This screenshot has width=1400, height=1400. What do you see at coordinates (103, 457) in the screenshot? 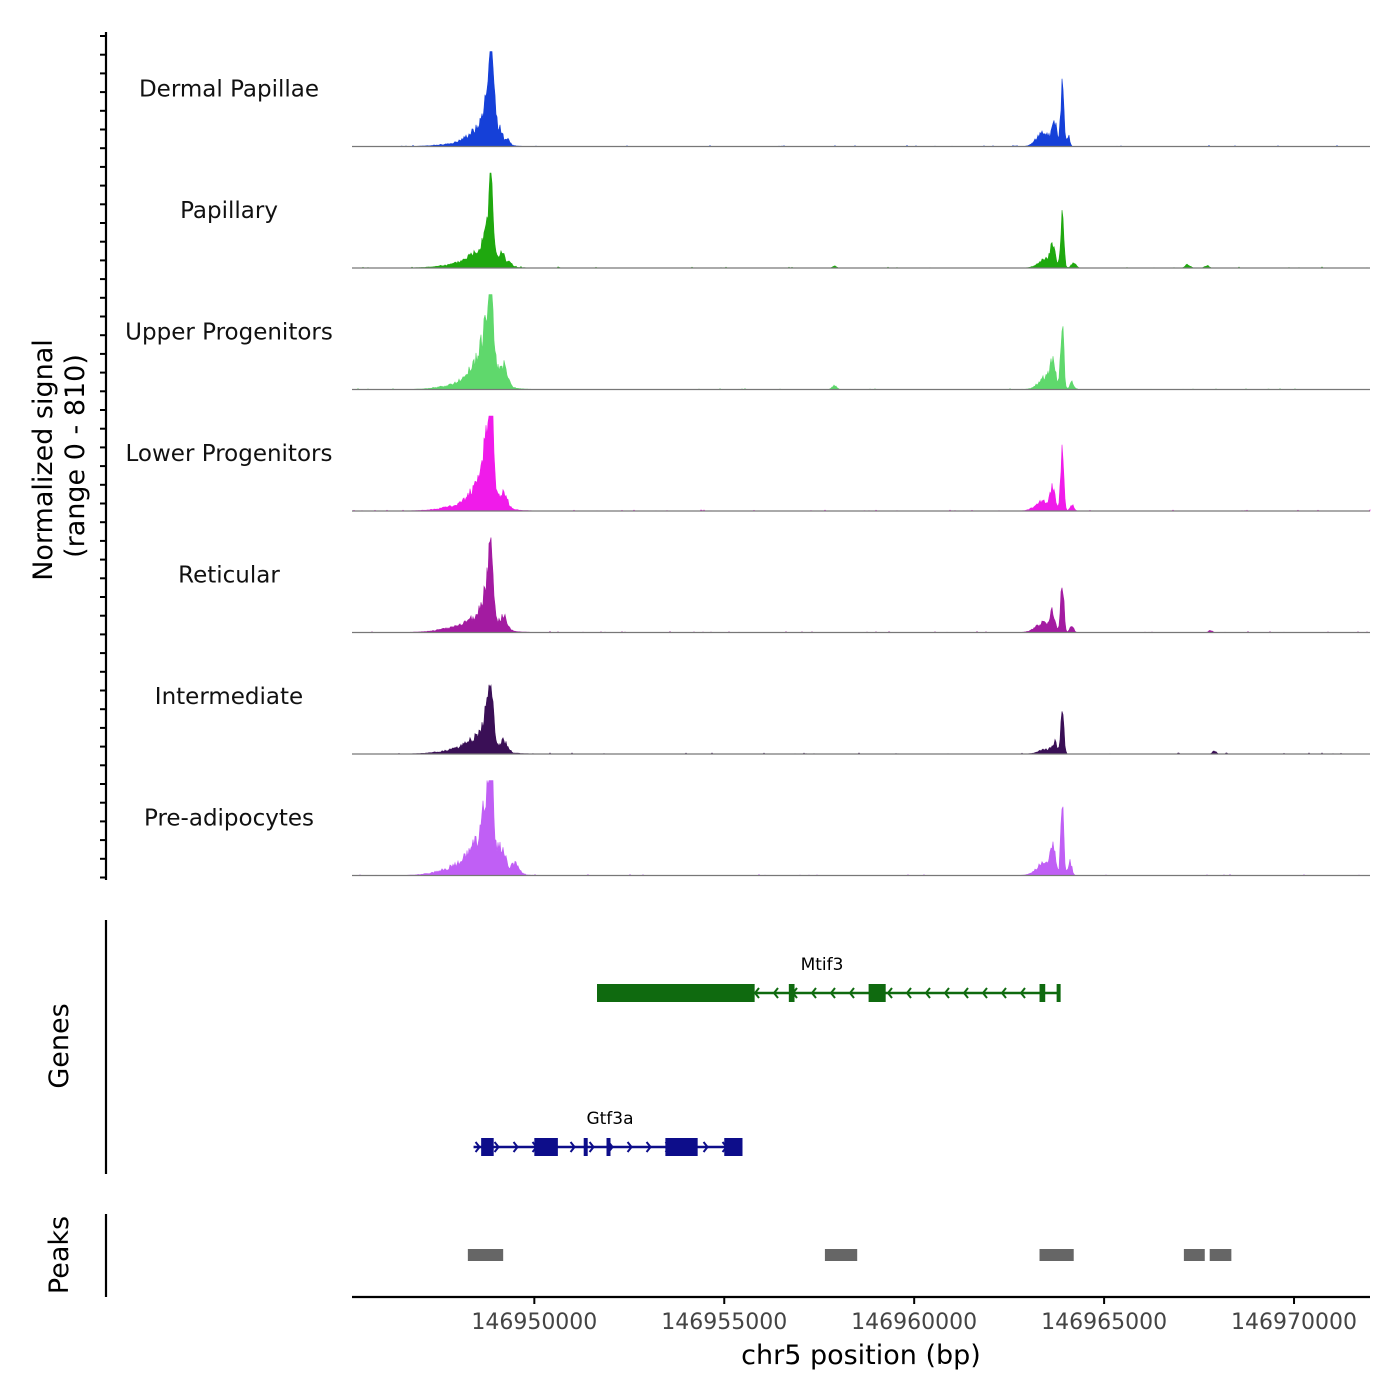
I see `signal-y-ticks` at bounding box center [103, 457].